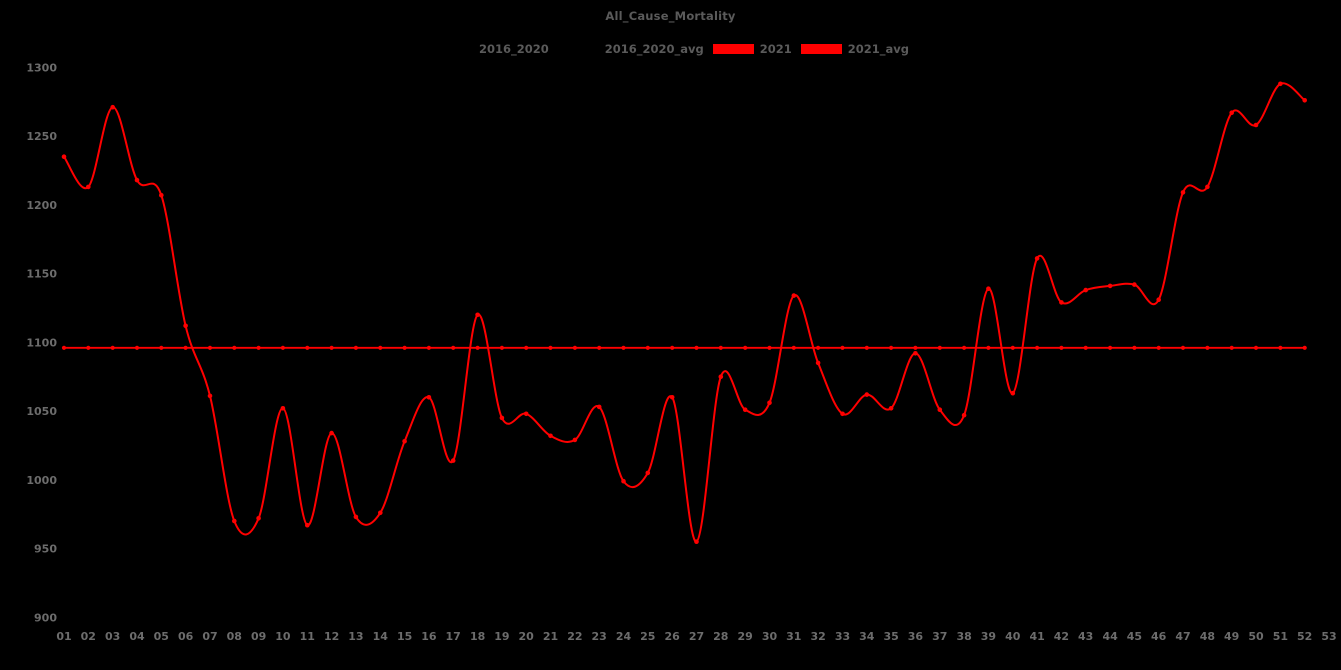  What do you see at coordinates (307, 636) in the screenshot?
I see `x-tick-label: 11` at bounding box center [307, 636].